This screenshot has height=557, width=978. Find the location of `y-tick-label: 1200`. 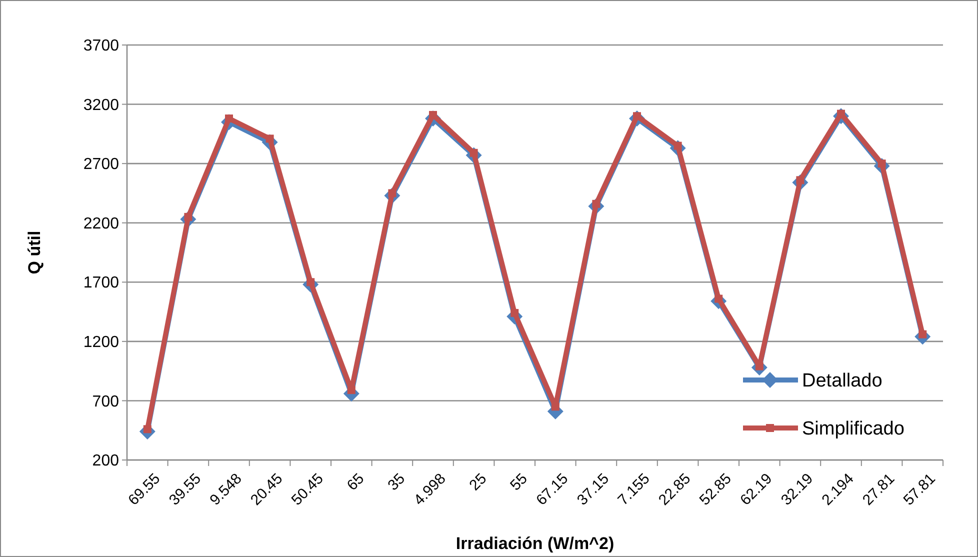

y-tick-label: 1200 is located at coordinates (101, 343).